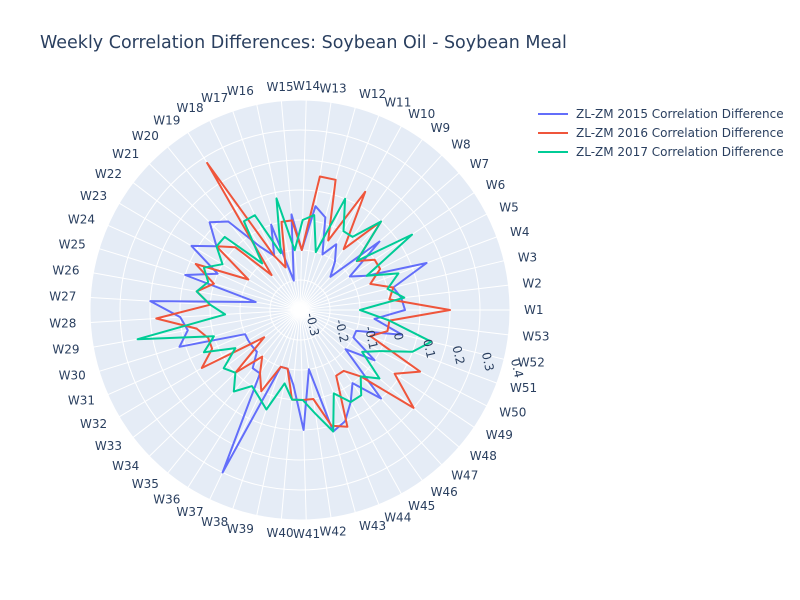  I want to click on angular-tick-label: W27, so click(62, 297).